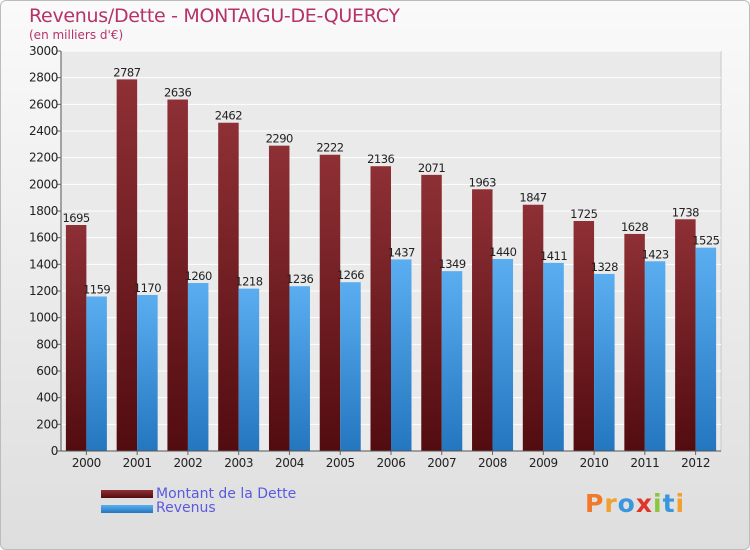 The height and width of the screenshot is (550, 750). What do you see at coordinates (604, 267) in the screenshot?
I see `data-label: 1328` at bounding box center [604, 267].